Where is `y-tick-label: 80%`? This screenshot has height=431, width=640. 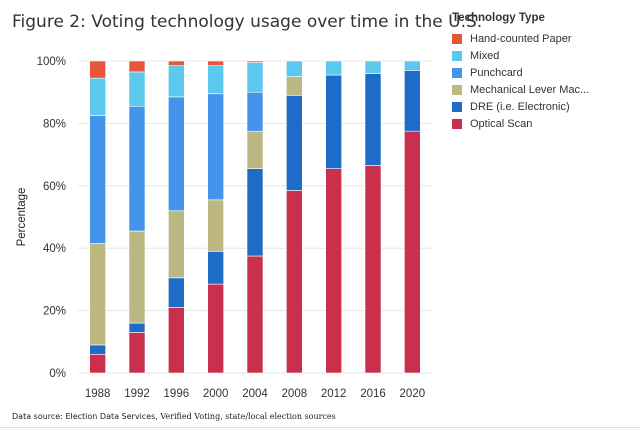
y-tick-label: 80% is located at coordinates (54, 124).